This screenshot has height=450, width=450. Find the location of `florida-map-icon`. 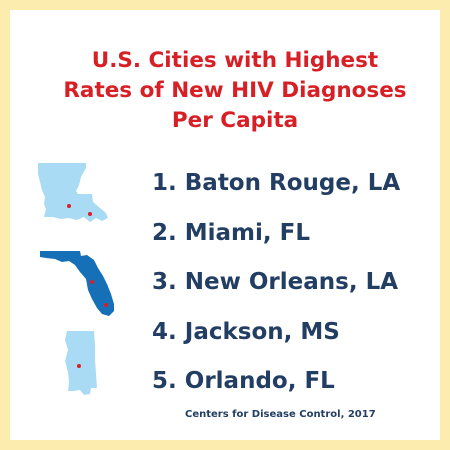

florida-map-icon is located at coordinates (79, 284).